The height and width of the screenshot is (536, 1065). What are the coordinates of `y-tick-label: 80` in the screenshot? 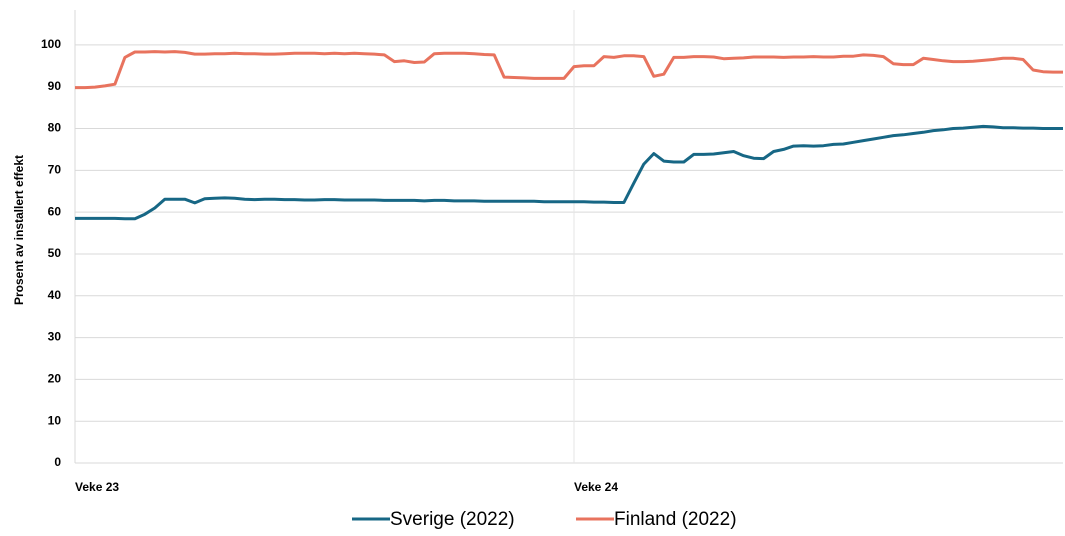 It's located at (55, 128).